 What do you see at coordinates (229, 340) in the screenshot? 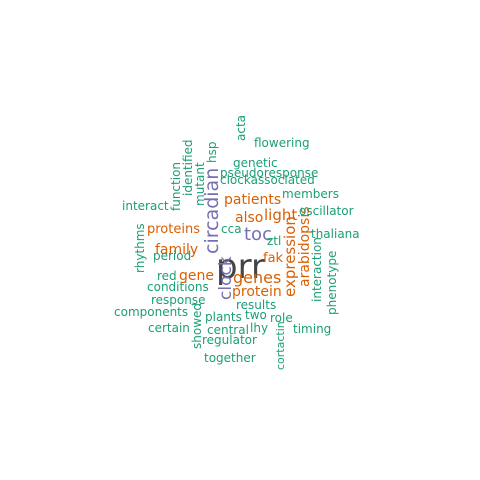
I see `word-regulator: regulator` at bounding box center [229, 340].